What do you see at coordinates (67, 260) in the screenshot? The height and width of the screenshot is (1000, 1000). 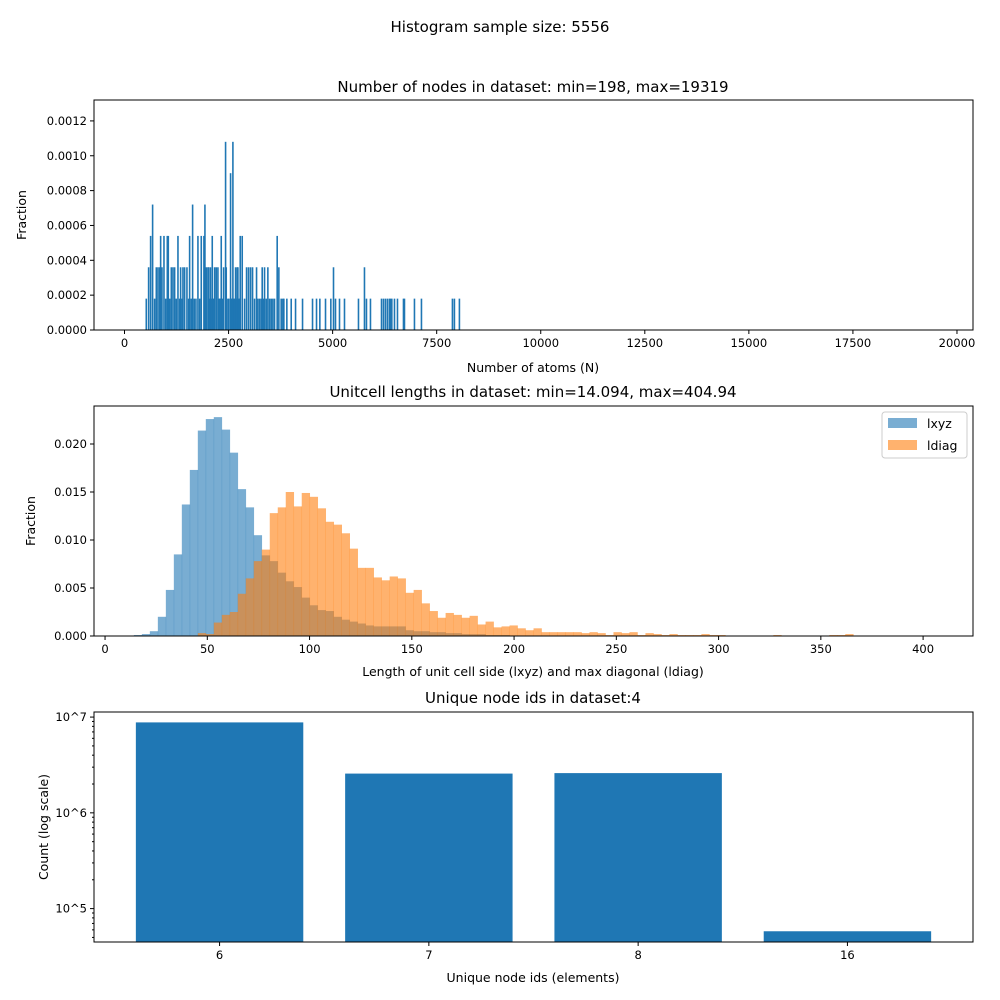 I see `y-tick-label: 0.0004` at bounding box center [67, 260].